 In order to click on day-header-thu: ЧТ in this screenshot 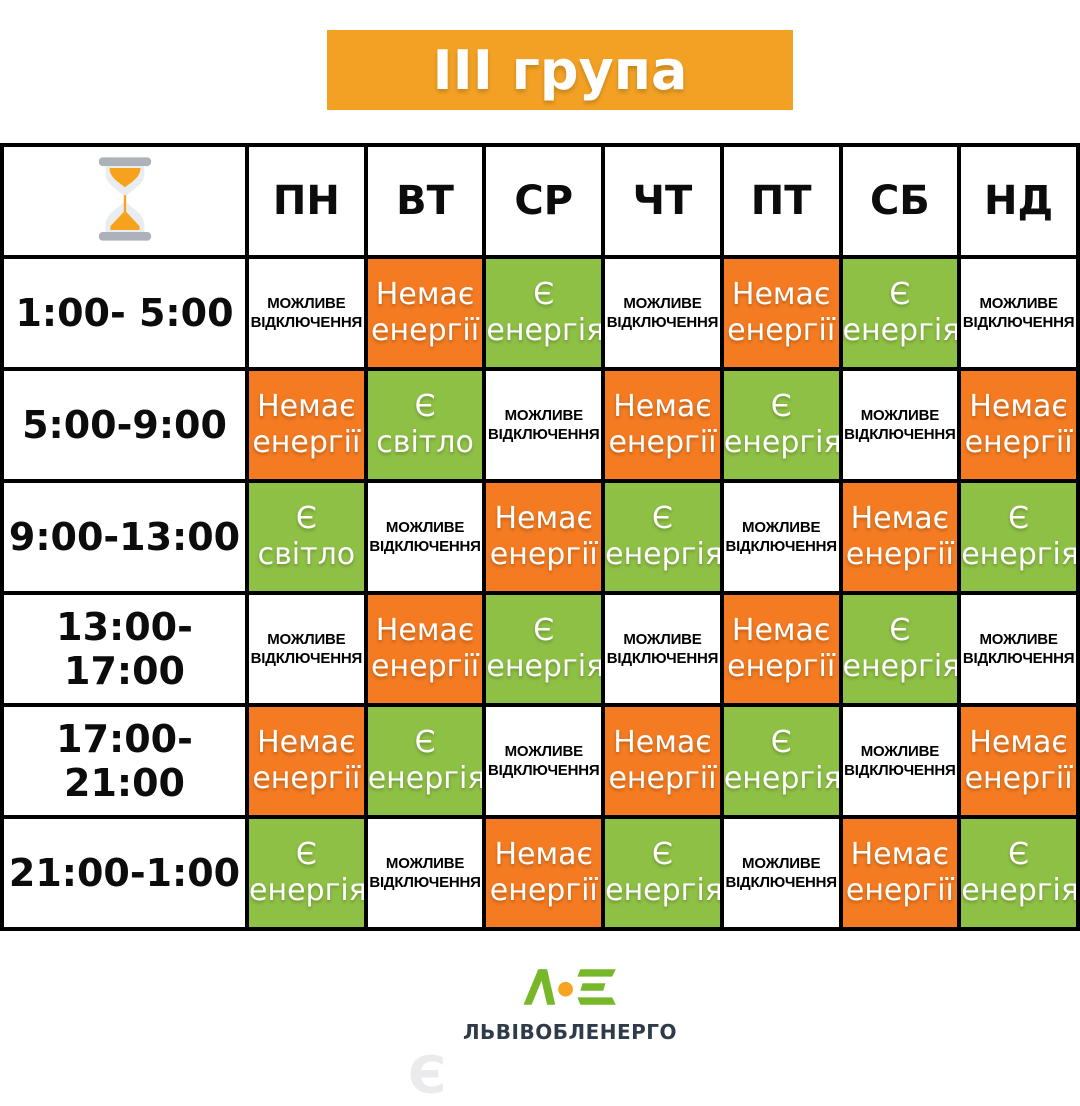, I will do `click(662, 201)`.